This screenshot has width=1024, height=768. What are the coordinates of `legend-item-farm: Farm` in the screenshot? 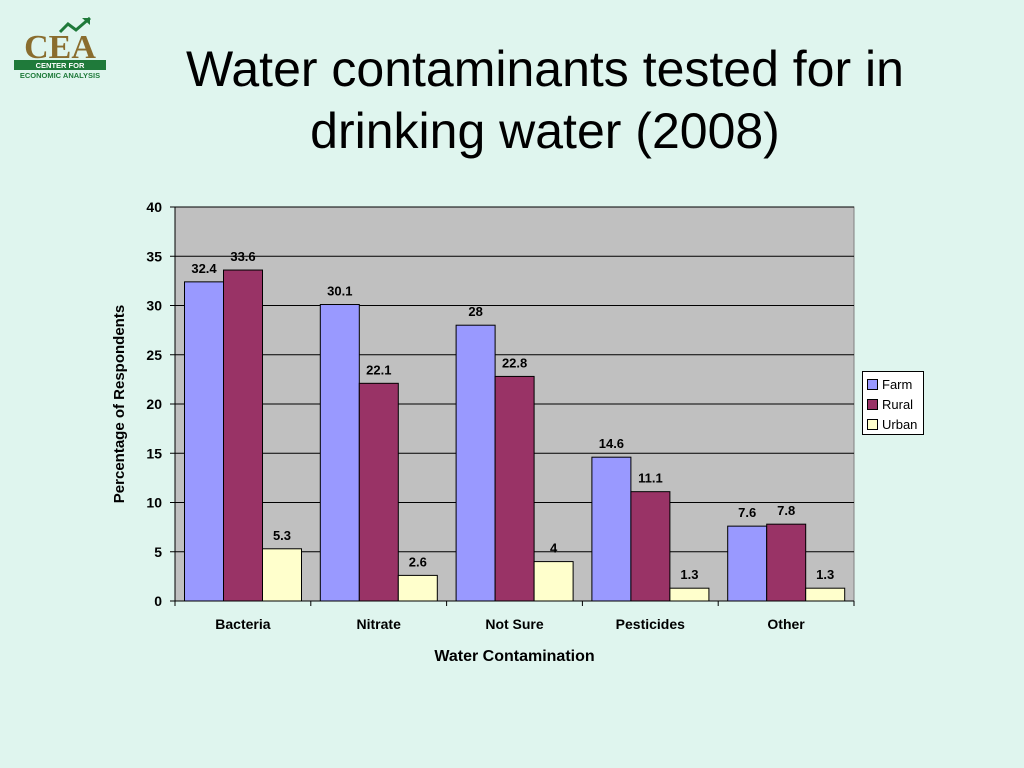 It's located at (895, 384).